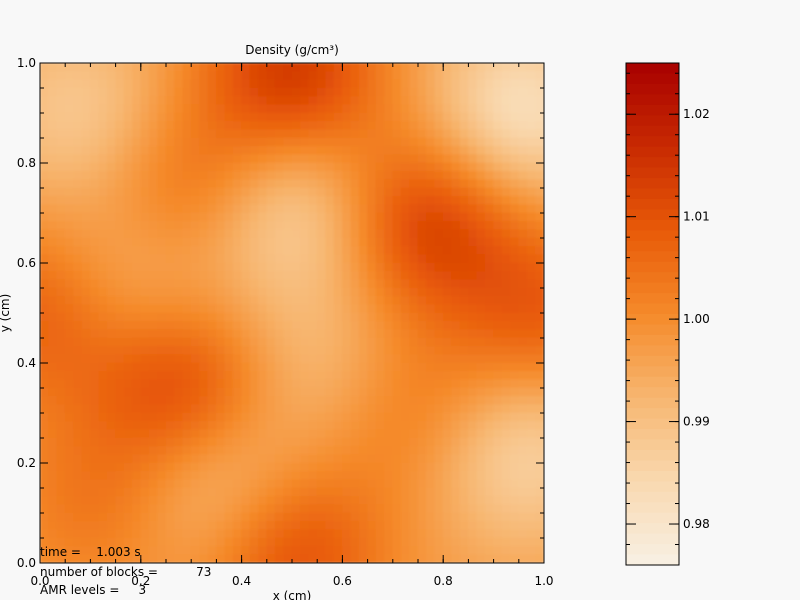 The width and height of the screenshot is (800, 600). I want to click on colorbar-tick-label: 0.99, so click(696, 422).